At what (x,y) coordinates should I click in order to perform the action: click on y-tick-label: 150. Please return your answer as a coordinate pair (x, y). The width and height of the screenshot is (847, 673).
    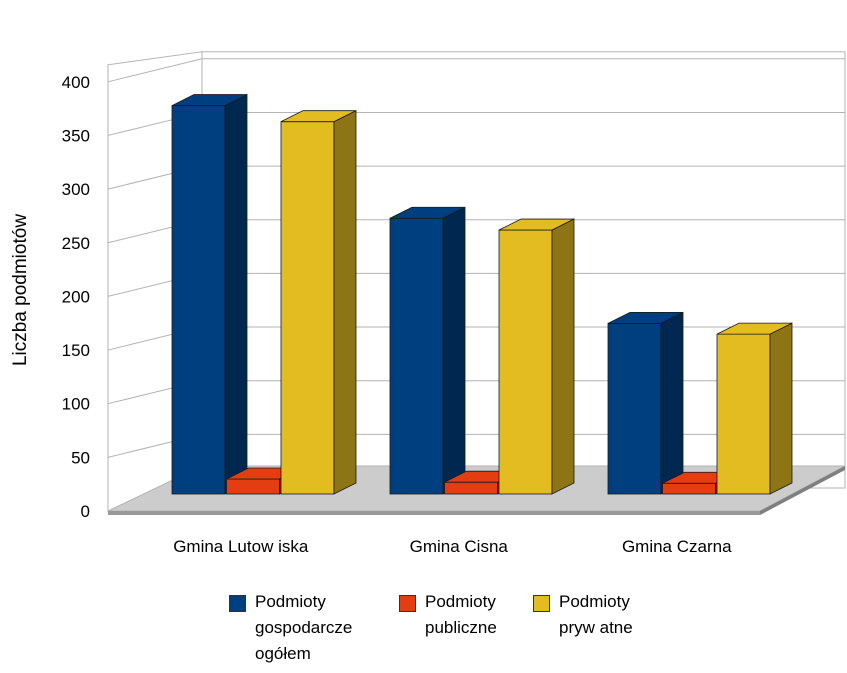
    Looking at the image, I should click on (76, 350).